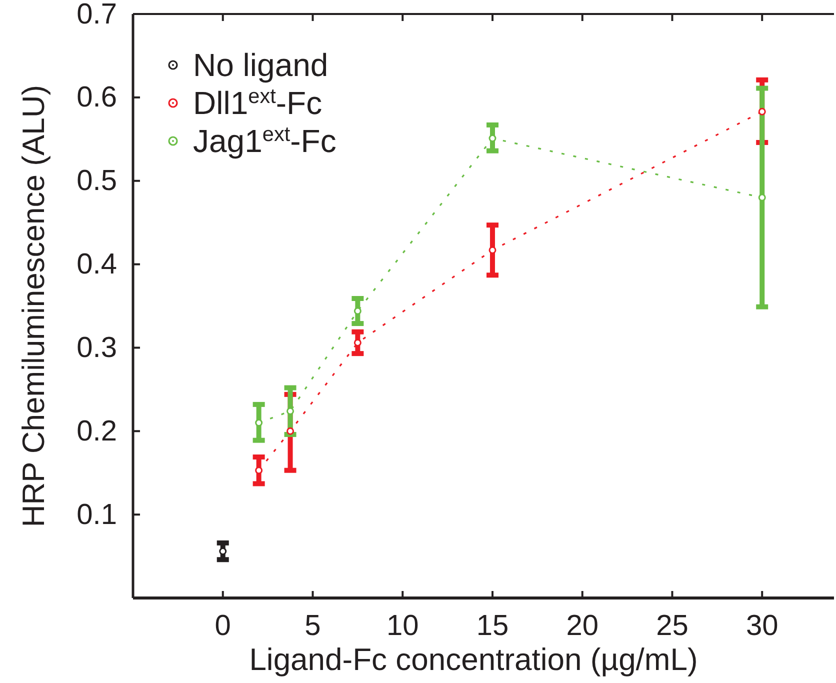 Image resolution: width=836 pixels, height=683 pixels. Describe the element at coordinates (672, 626) in the screenshot. I see `x-tick-label: 25` at that location.